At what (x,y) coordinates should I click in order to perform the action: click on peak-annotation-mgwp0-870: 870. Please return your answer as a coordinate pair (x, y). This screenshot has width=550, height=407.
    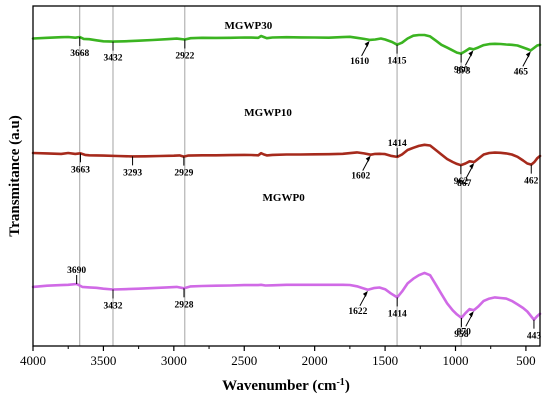
    Looking at the image, I should click on (465, 324).